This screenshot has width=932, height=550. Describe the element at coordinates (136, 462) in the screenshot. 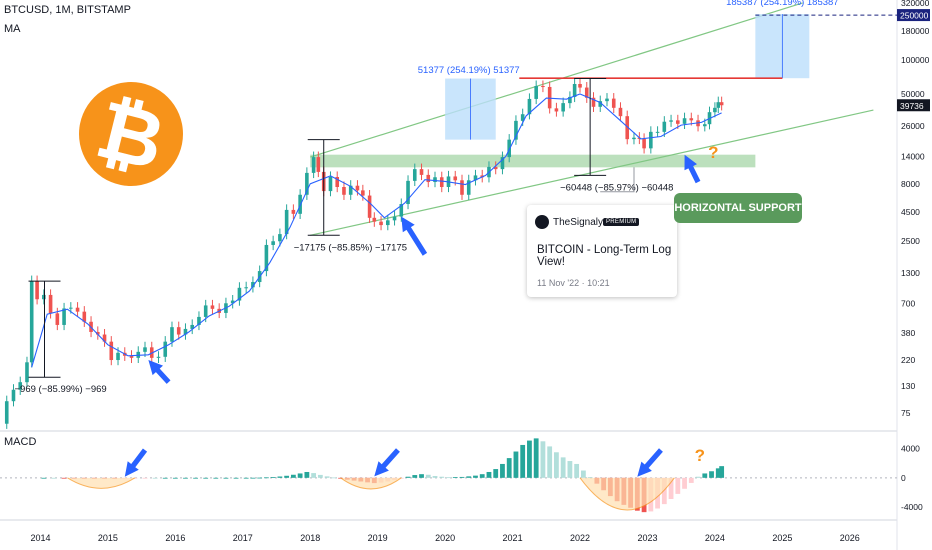

I see `macd-blue-arrow-icon` at that location.